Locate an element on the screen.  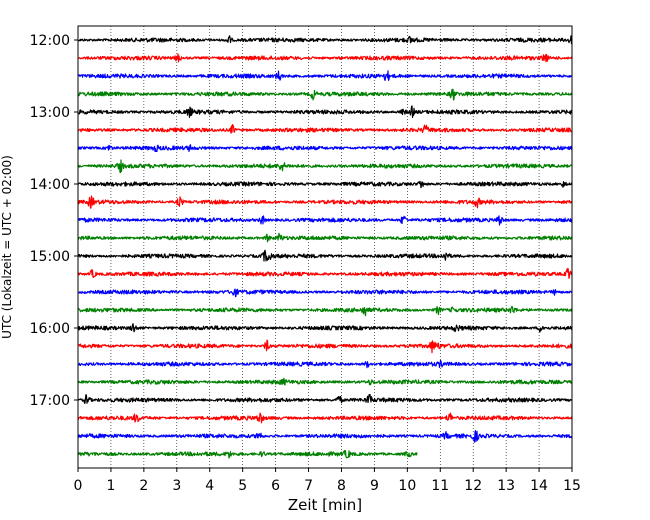
x-tick-label: 7 is located at coordinates (308, 486).